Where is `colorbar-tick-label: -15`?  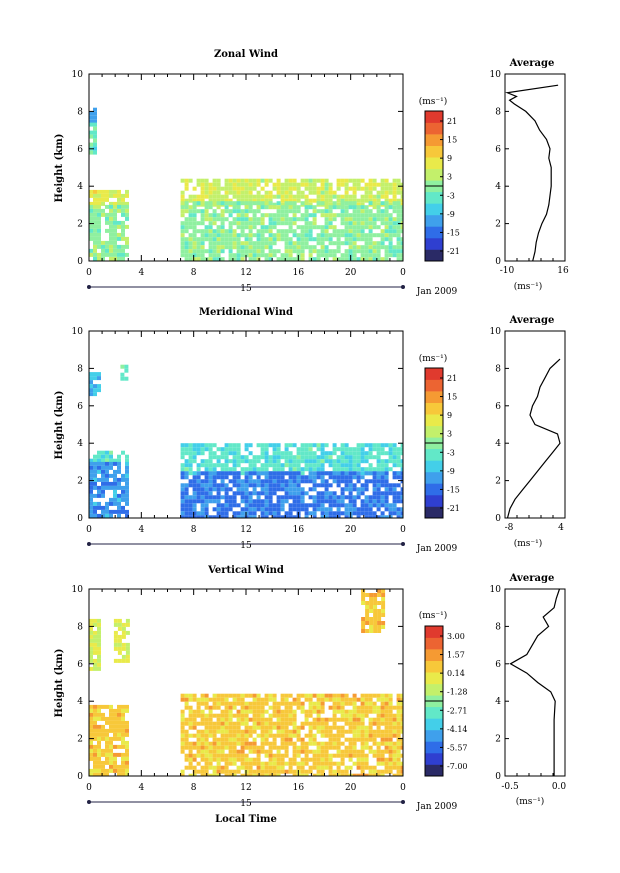
colorbar-tick-label: -15 is located at coordinates (453, 489).